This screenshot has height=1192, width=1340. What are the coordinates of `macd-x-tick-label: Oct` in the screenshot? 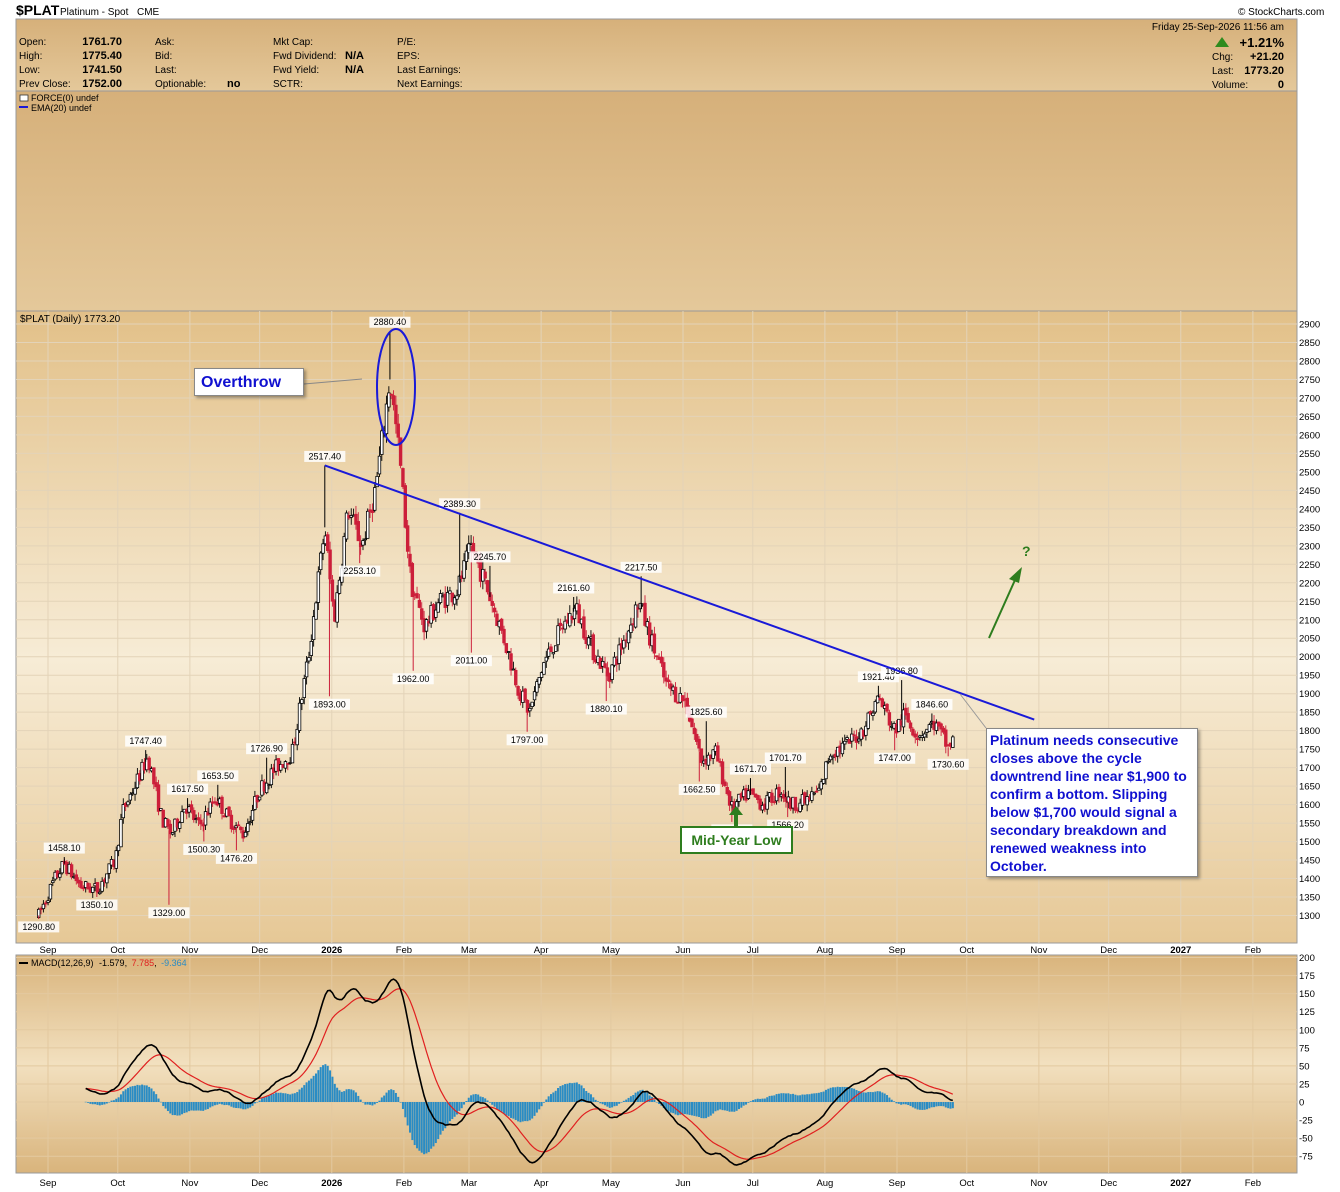 It's located at (966, 1183).